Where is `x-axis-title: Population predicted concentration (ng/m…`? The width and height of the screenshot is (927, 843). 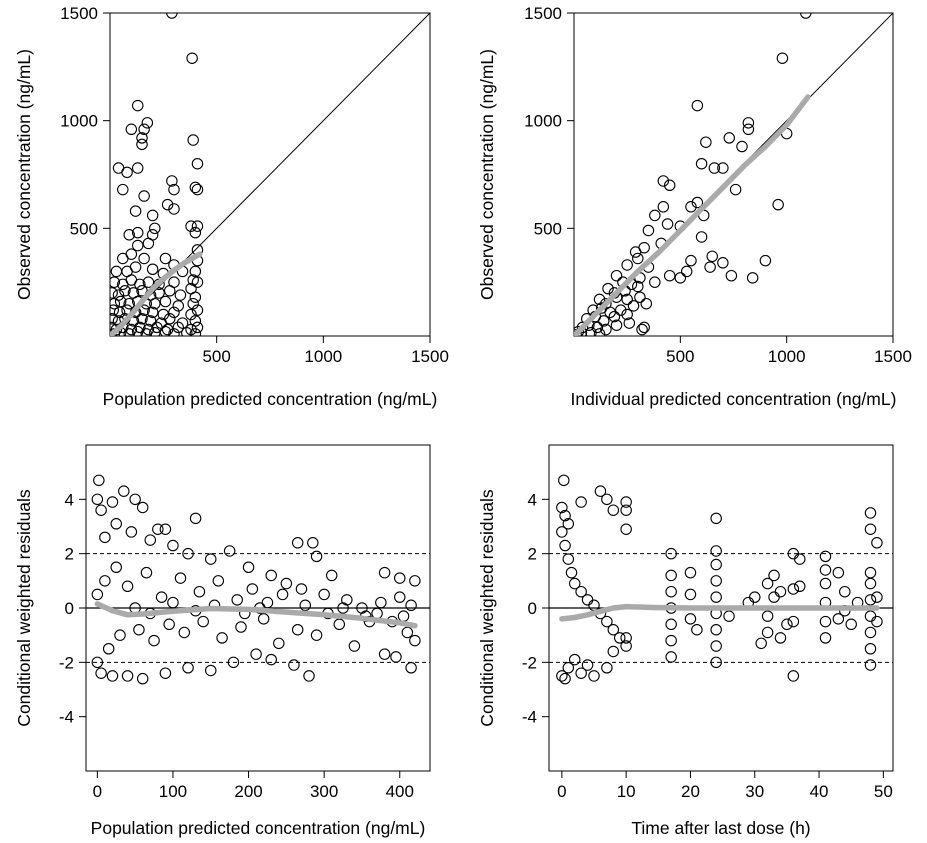 x-axis-title: Population predicted concentration (ng/m… is located at coordinates (270, 399).